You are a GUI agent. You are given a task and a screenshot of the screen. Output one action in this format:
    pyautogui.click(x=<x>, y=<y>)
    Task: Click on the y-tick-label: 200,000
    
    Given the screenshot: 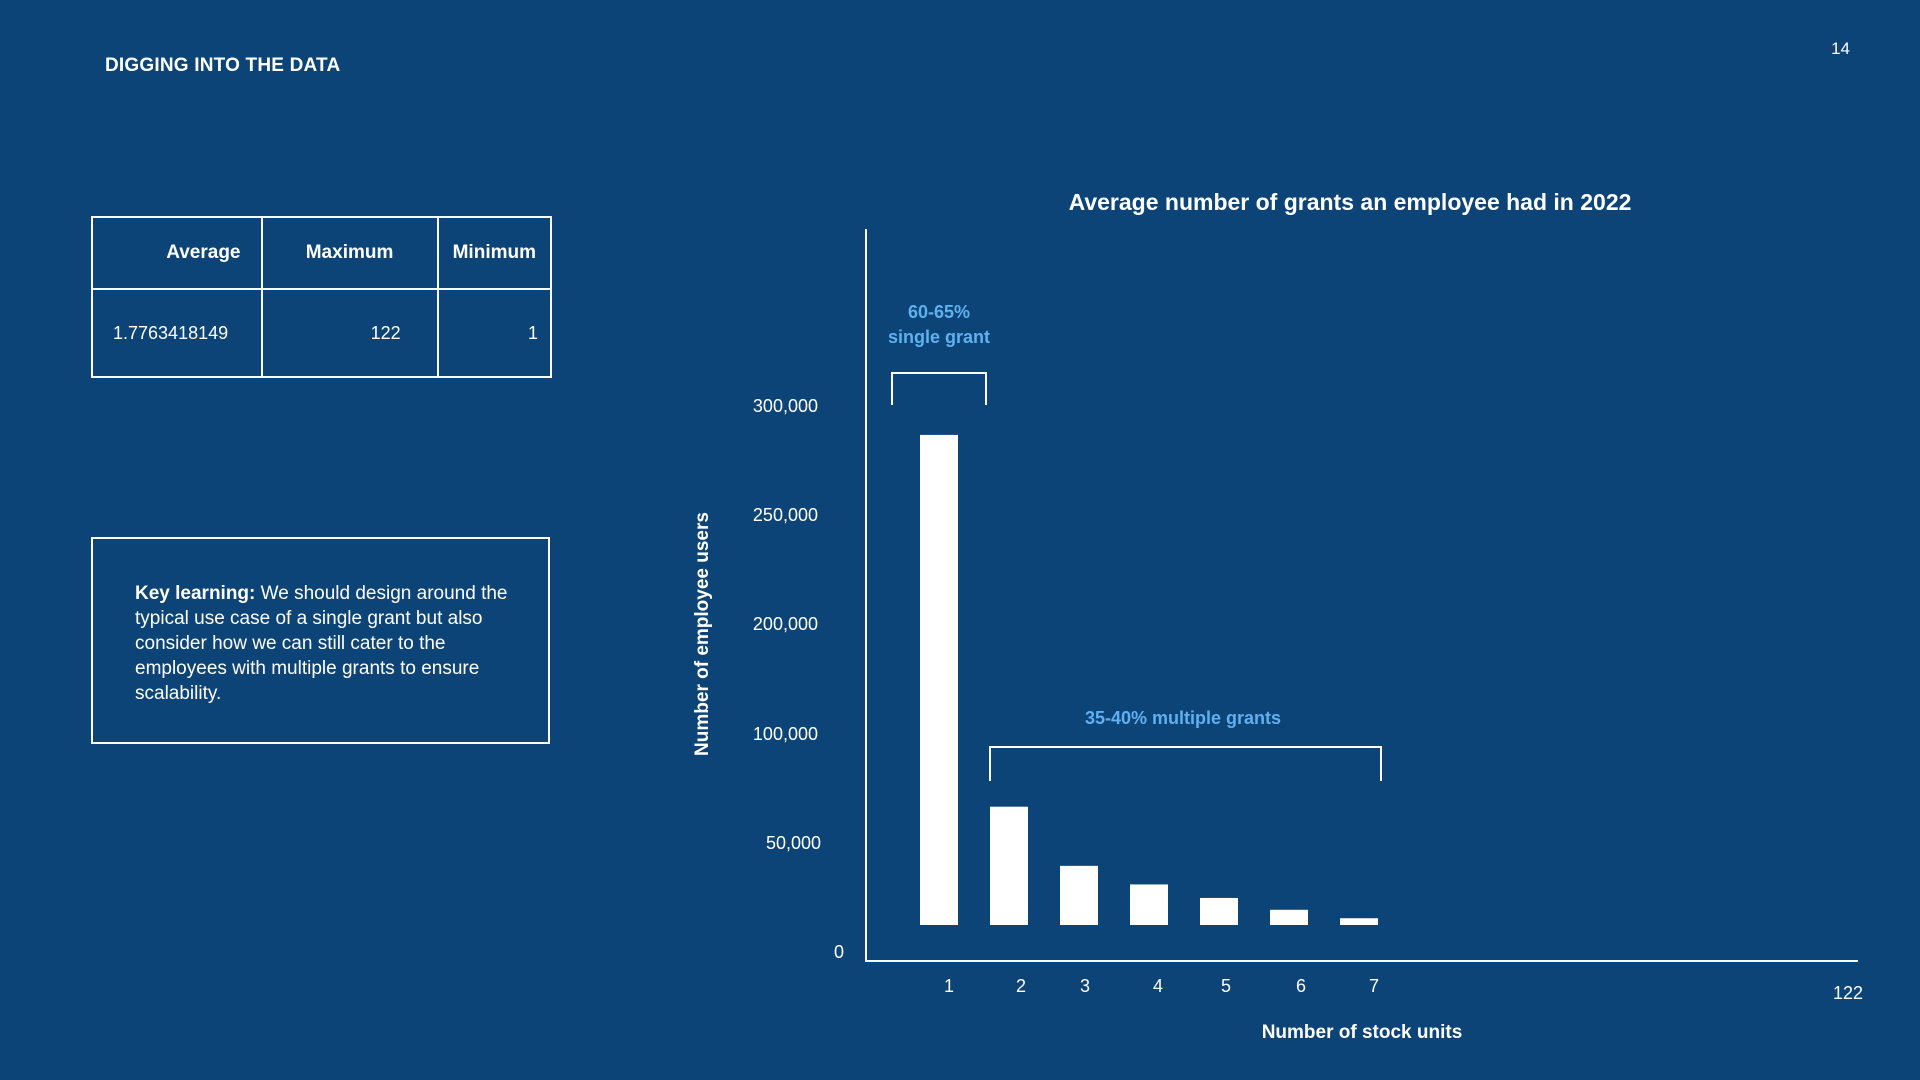 What is the action you would take?
    pyautogui.click(x=785, y=624)
    